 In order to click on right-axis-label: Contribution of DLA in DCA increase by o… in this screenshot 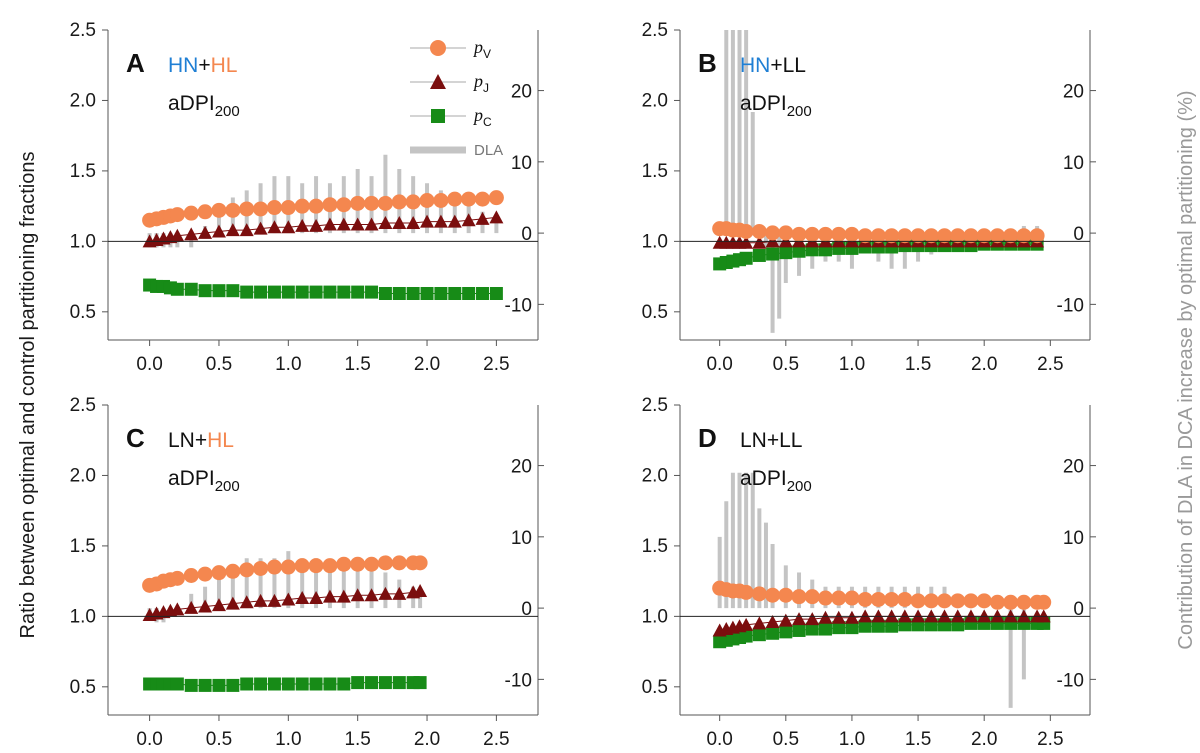, I will do `click(1186, 369)`.